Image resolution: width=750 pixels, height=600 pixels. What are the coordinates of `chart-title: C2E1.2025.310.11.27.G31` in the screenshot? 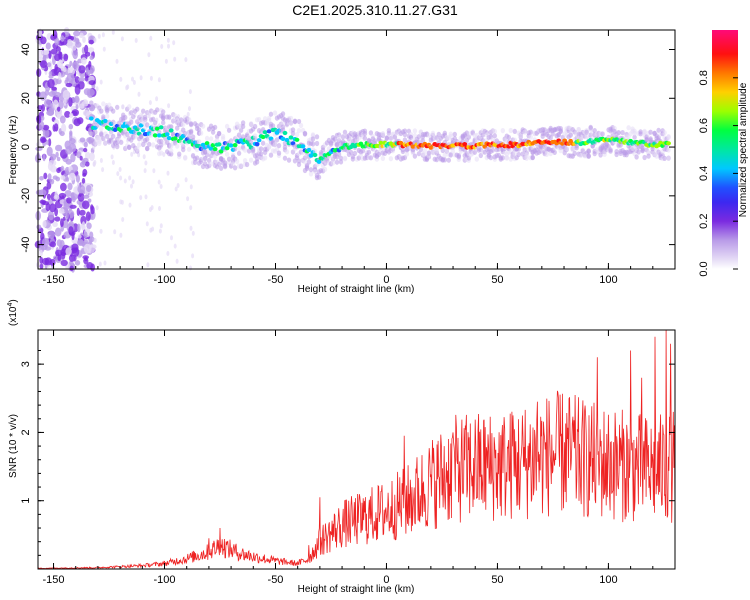 It's located at (375, 10).